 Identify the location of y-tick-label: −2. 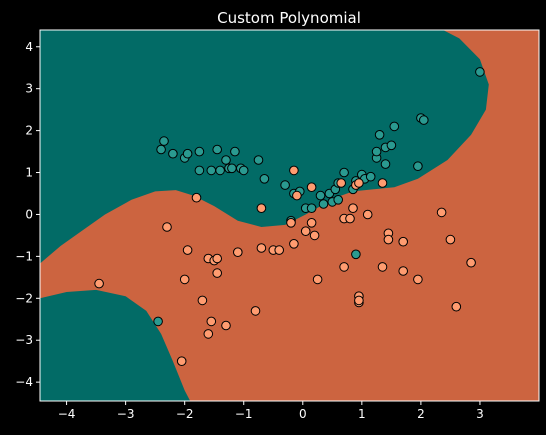
(24, 298).